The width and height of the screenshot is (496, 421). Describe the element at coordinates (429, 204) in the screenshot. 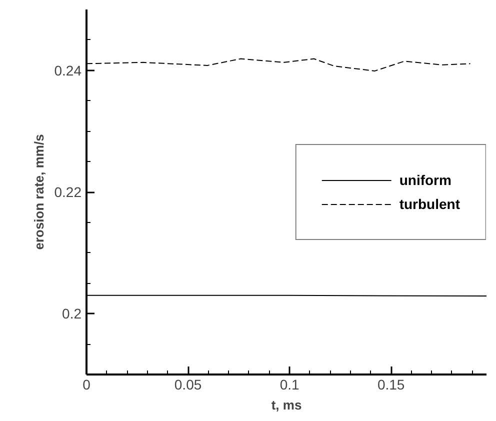

I see `legend-label: turbulent` at that location.